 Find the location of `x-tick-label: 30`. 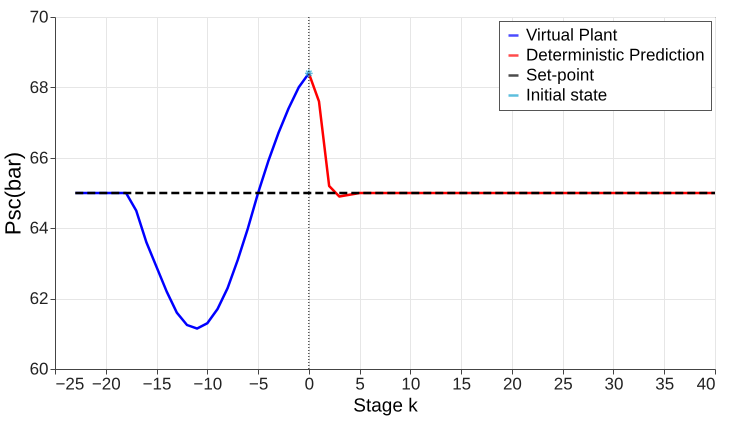

x-tick-label: 30 is located at coordinates (614, 384).